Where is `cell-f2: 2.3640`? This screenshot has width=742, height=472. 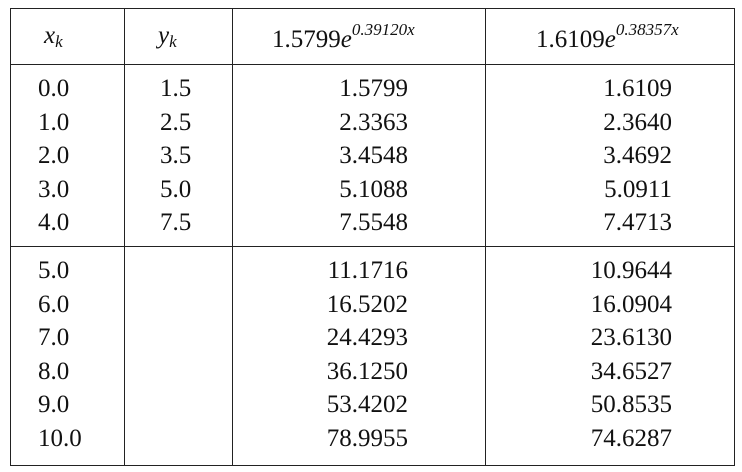
cell-f2: 2.3640 is located at coordinates (637, 122).